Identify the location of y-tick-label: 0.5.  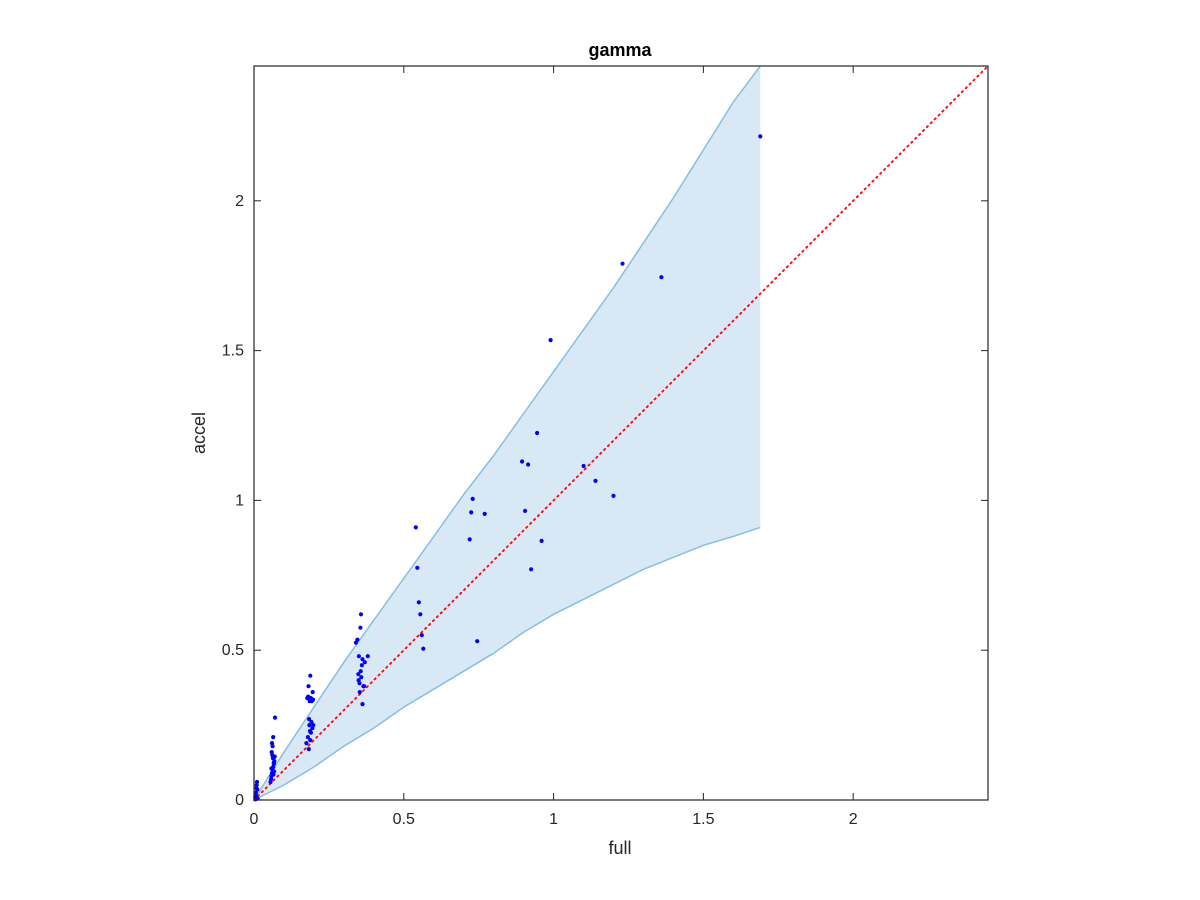
(233, 650).